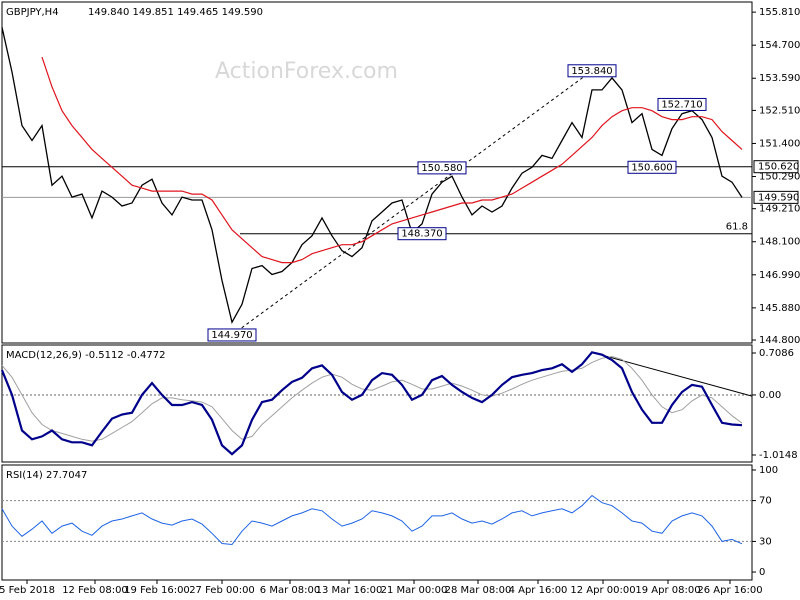 The width and height of the screenshot is (800, 600). I want to click on y-tick-label: 155.810, so click(779, 12).